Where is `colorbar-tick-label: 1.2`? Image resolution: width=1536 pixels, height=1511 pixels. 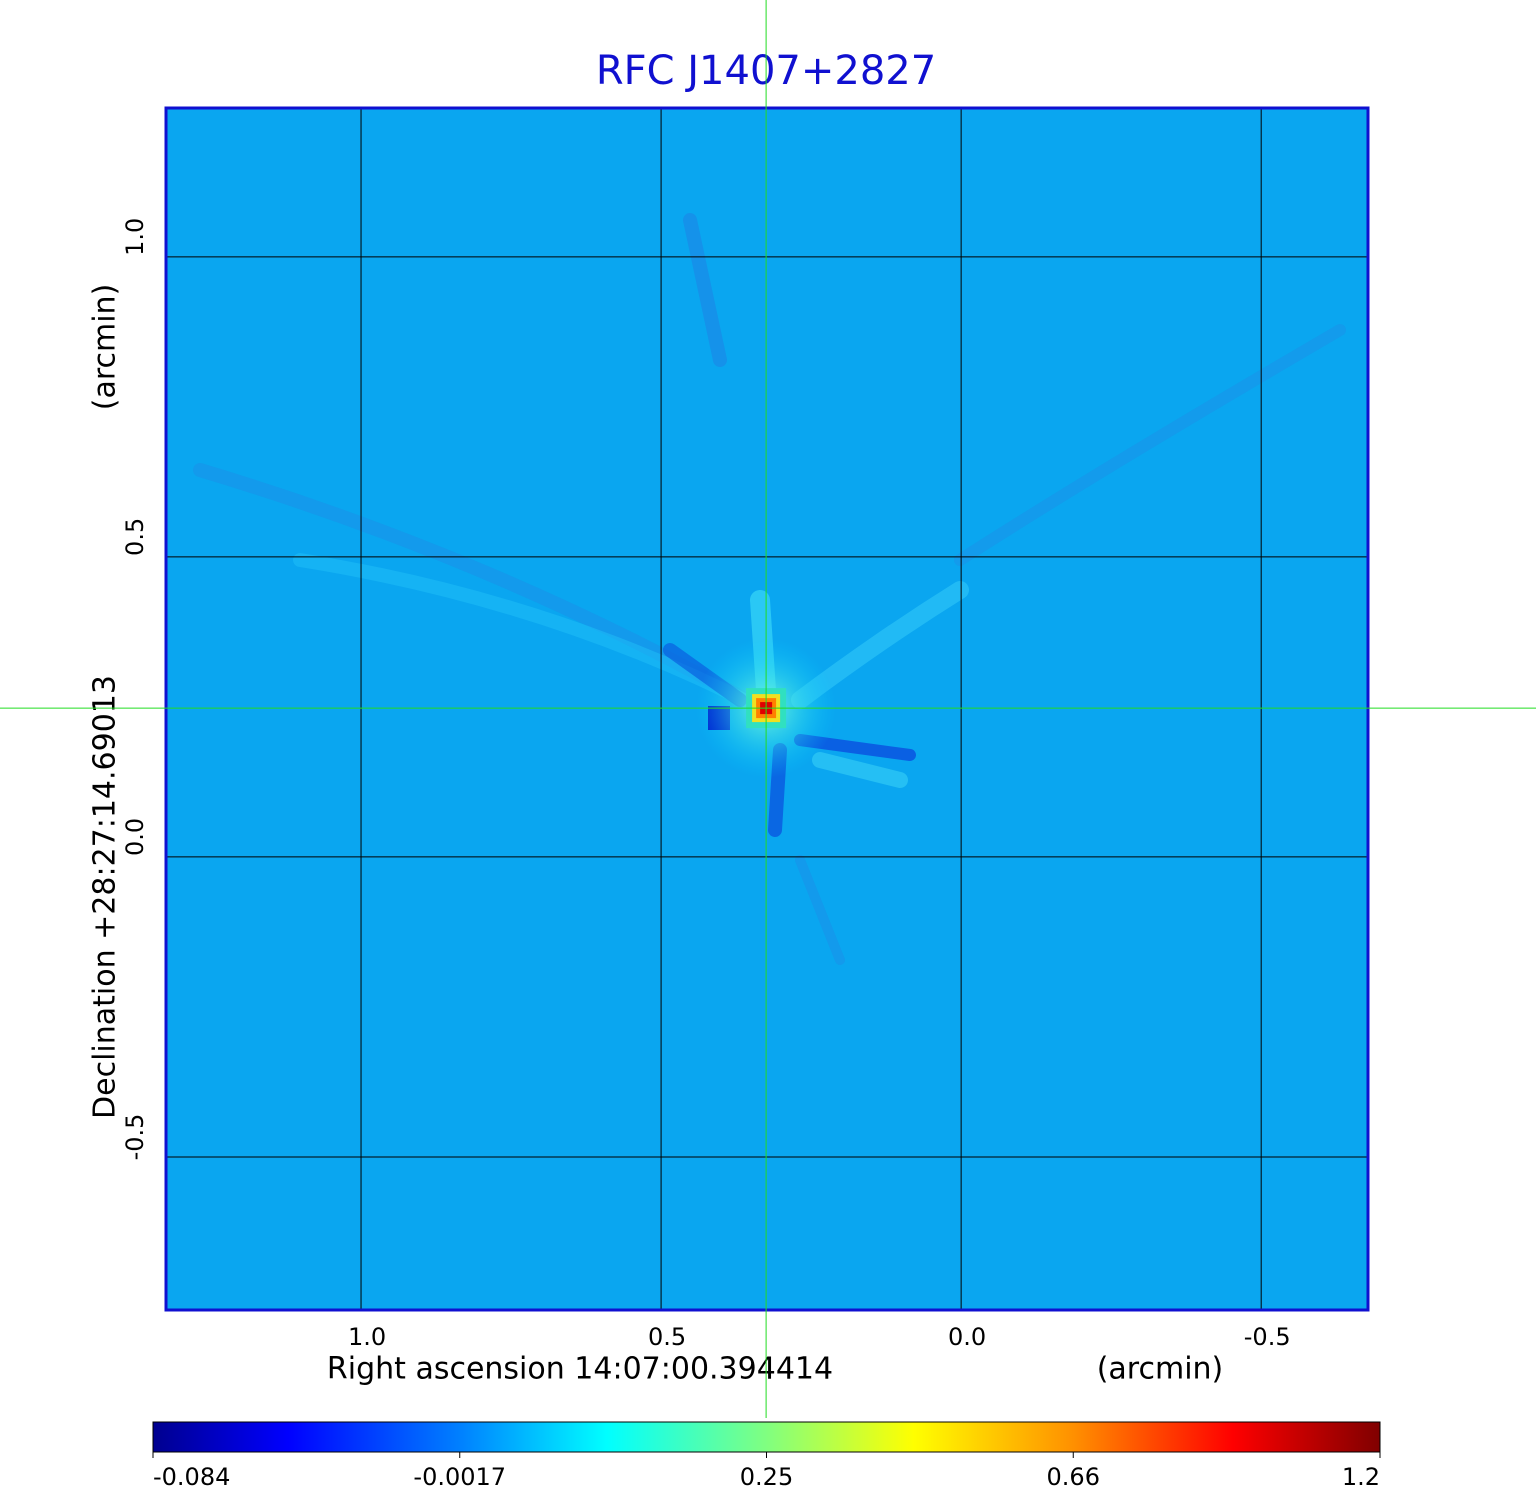 colorbar-tick-label: 1.2 is located at coordinates (1361, 1477).